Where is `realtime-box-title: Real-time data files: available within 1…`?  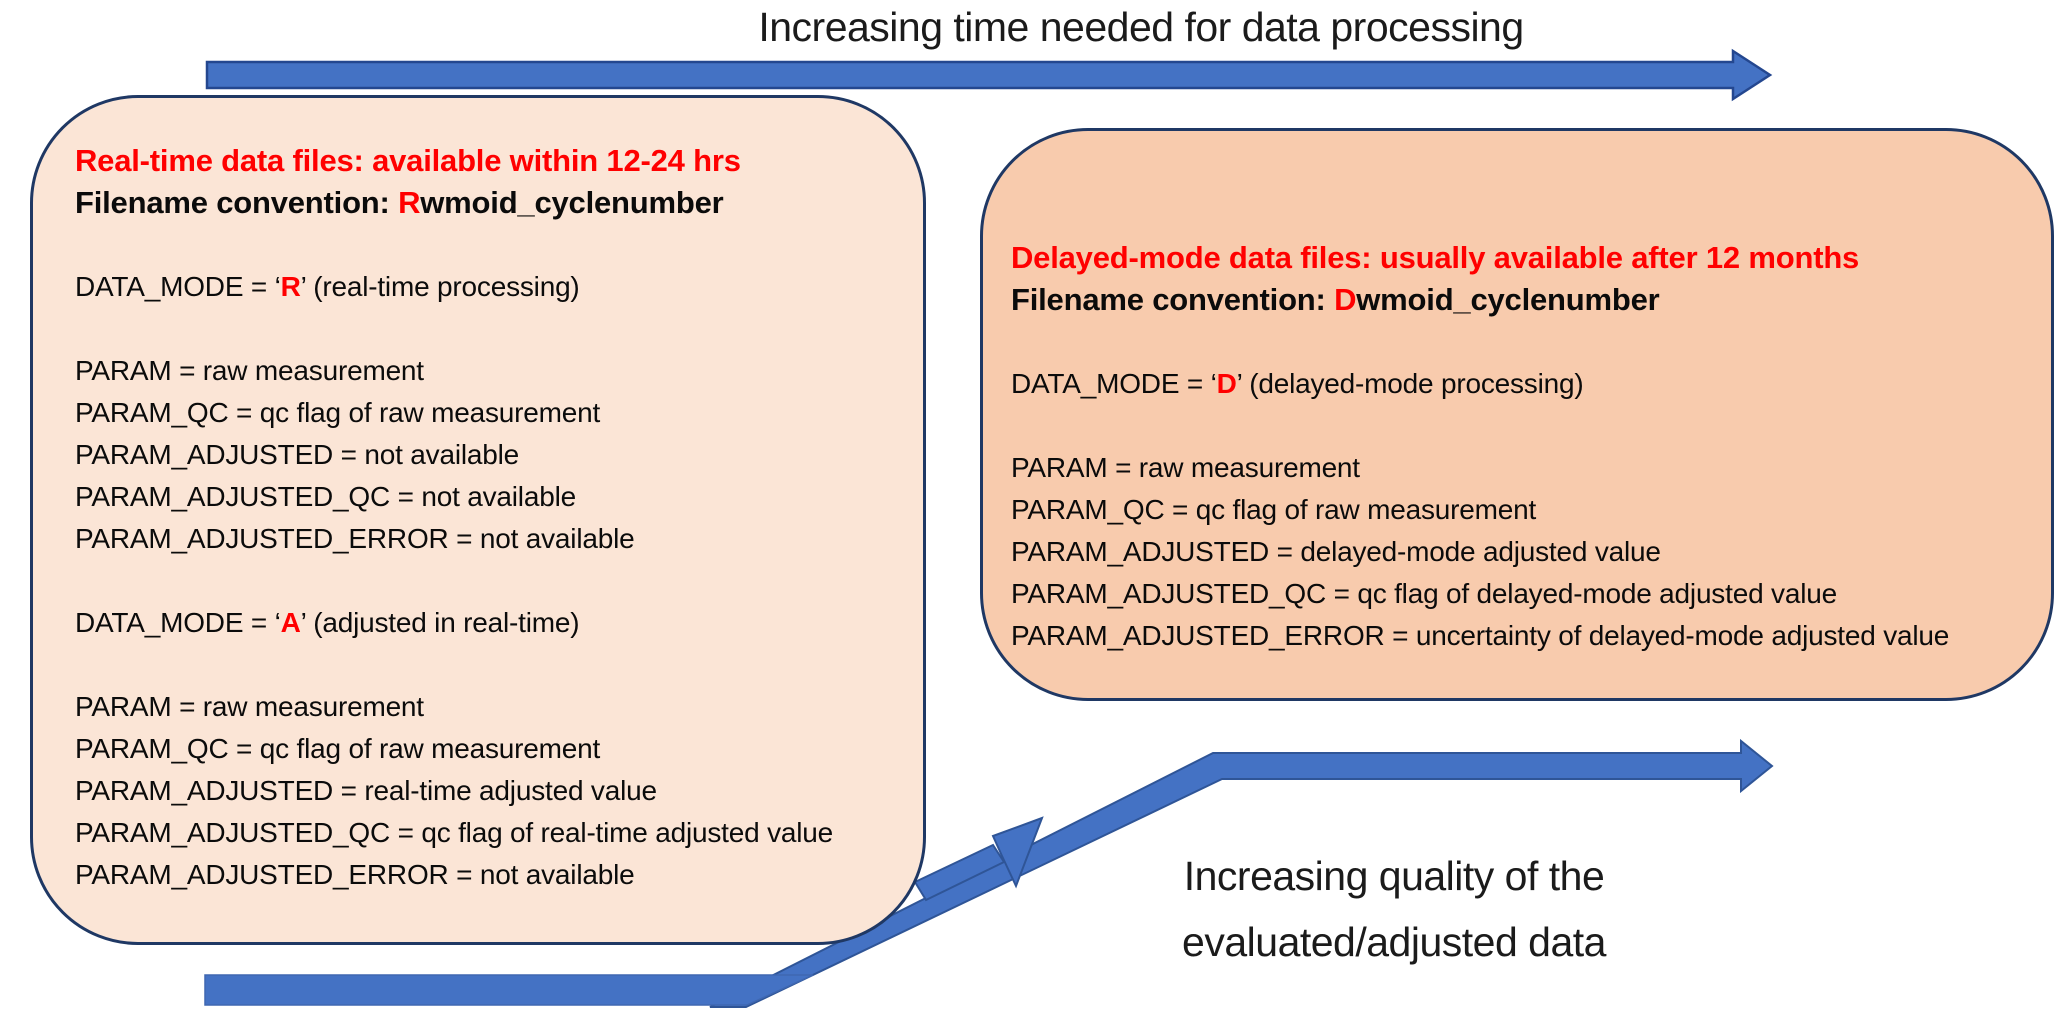 realtime-box-title: Real-time data files: available within 1… is located at coordinates (408, 160).